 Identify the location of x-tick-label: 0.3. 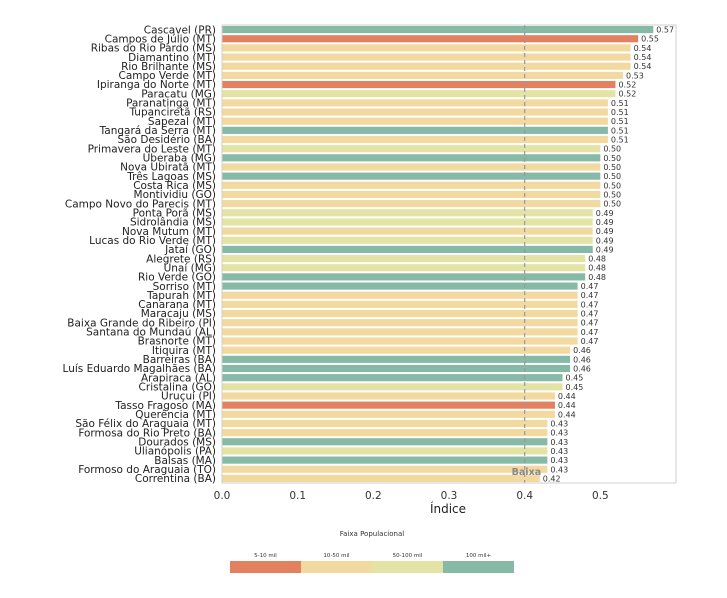
(449, 496).